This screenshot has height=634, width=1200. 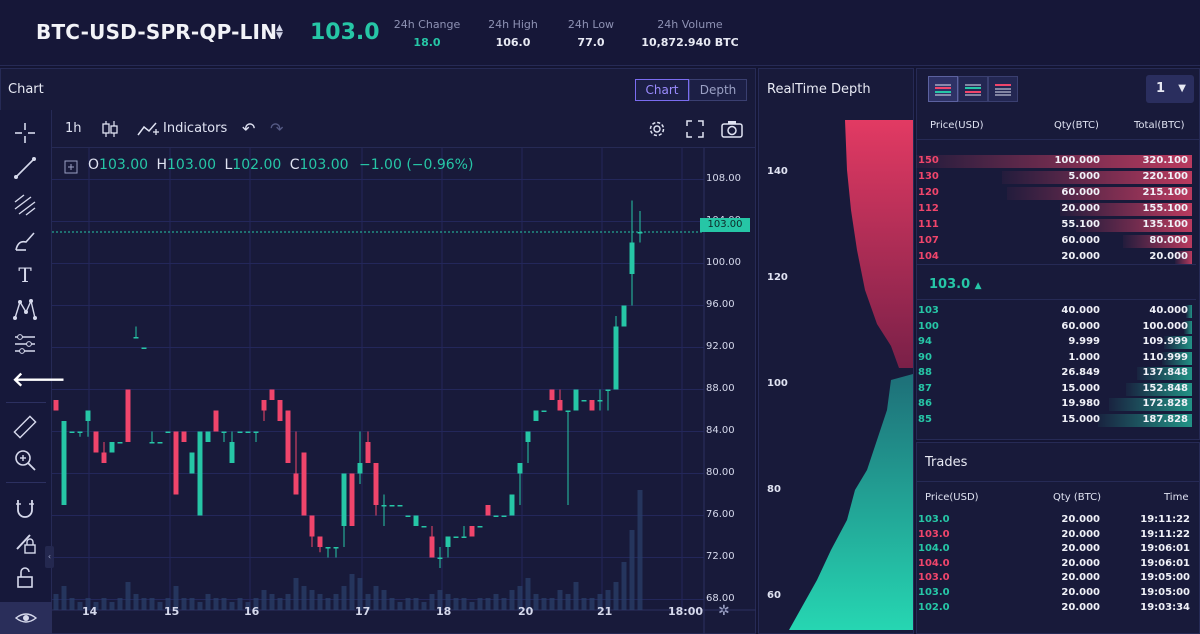 I want to click on candle-style-icon, so click(x=110, y=131).